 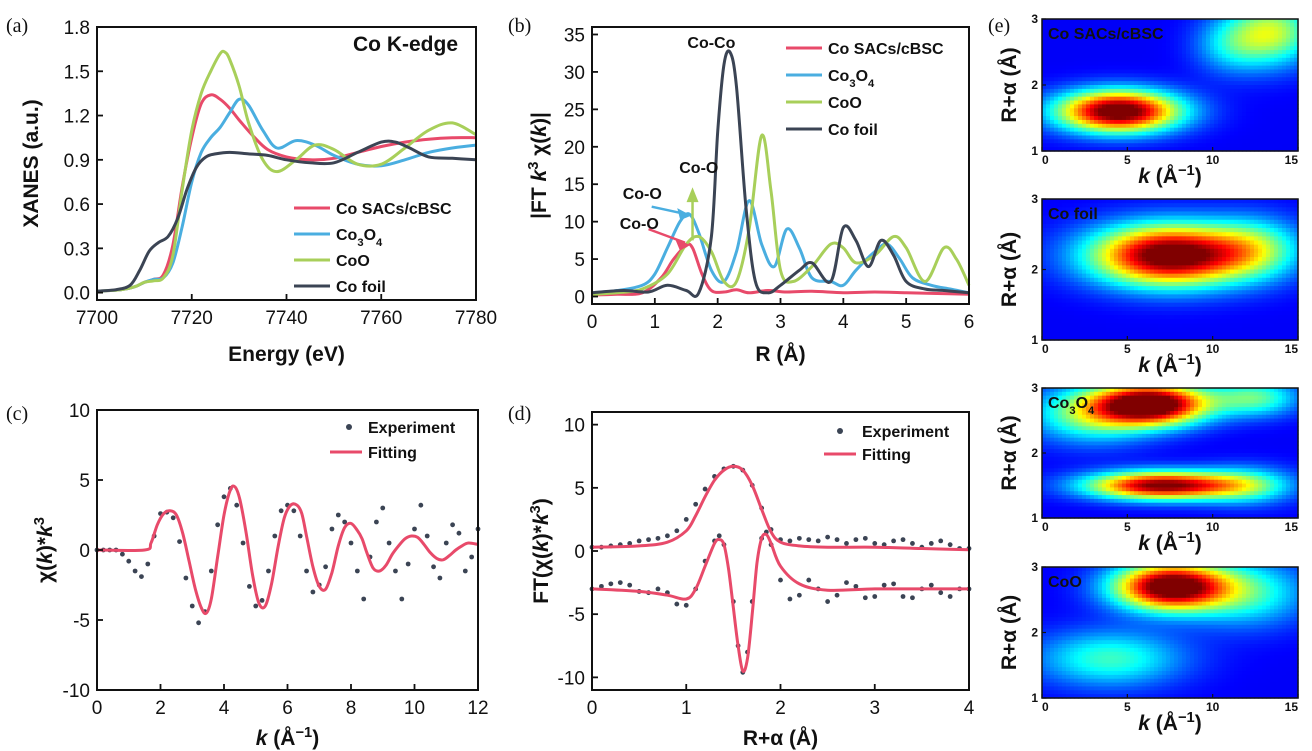 What do you see at coordinates (574, 148) in the screenshot?
I see `b-ytick-label: 20` at bounding box center [574, 148].